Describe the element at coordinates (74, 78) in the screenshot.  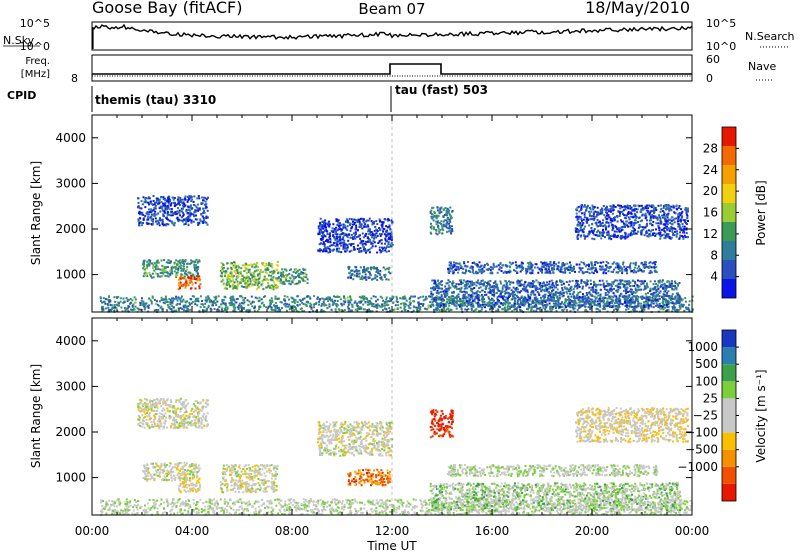
I see `freq-tick: 8` at that location.